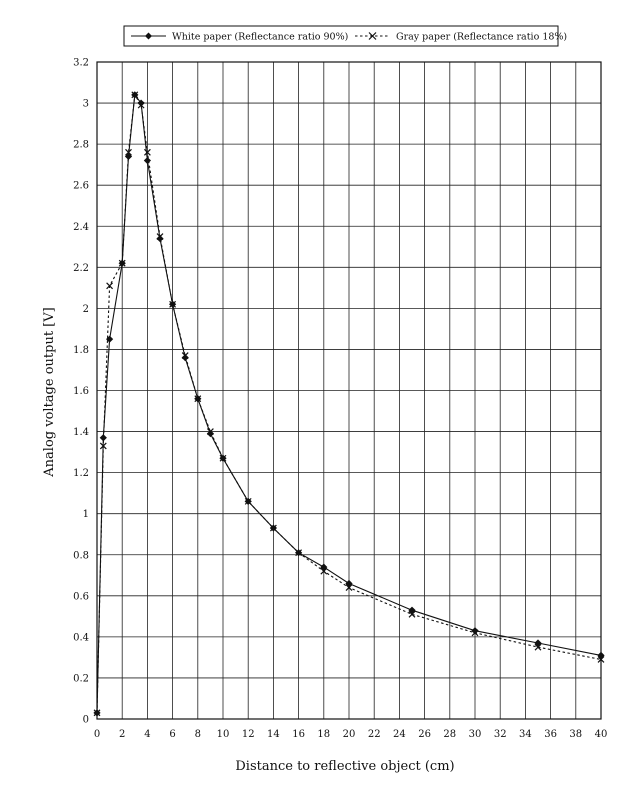 The image size is (635, 801). I want to click on y-tick-label: 0.6, so click(81, 596).